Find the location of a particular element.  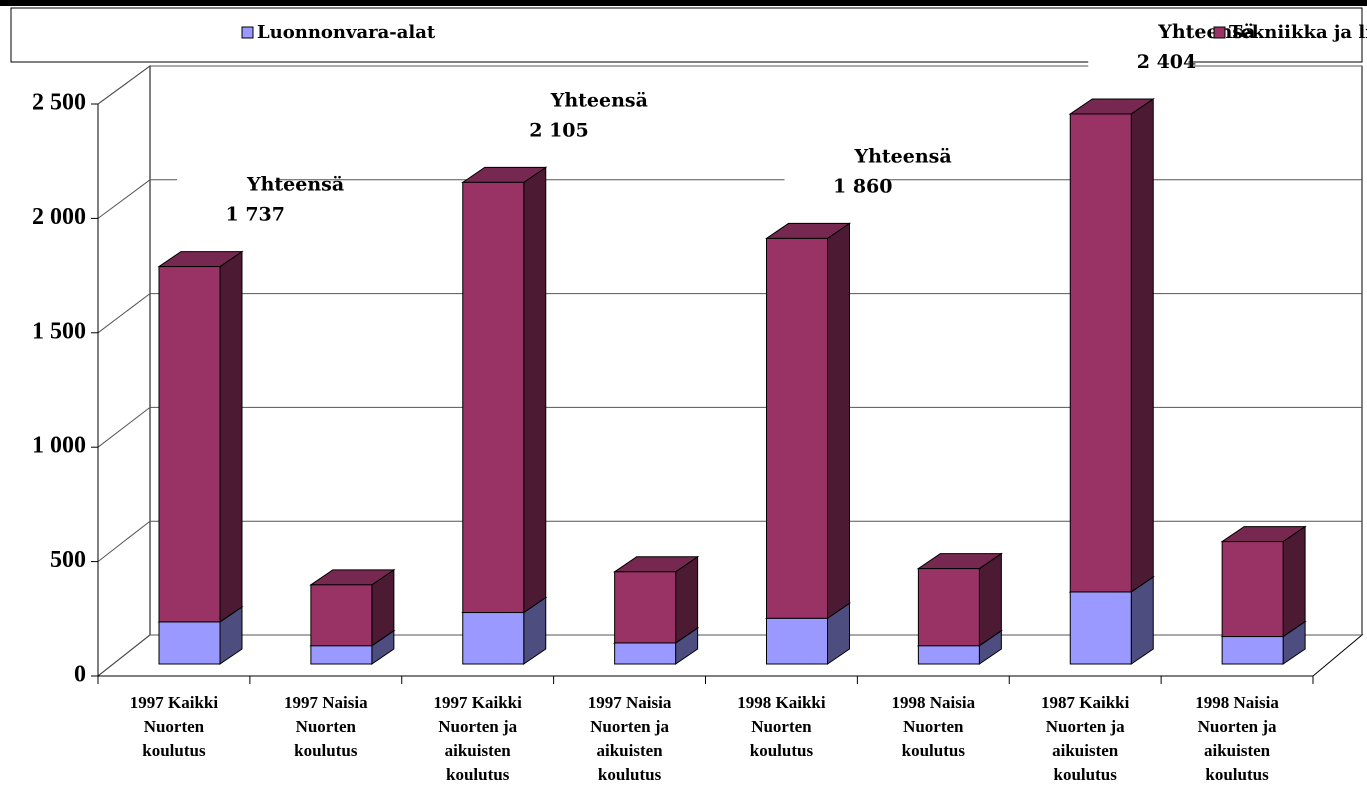

x-tick-label: 1997 Naisia Nuorten koulutus is located at coordinates (326, 726).